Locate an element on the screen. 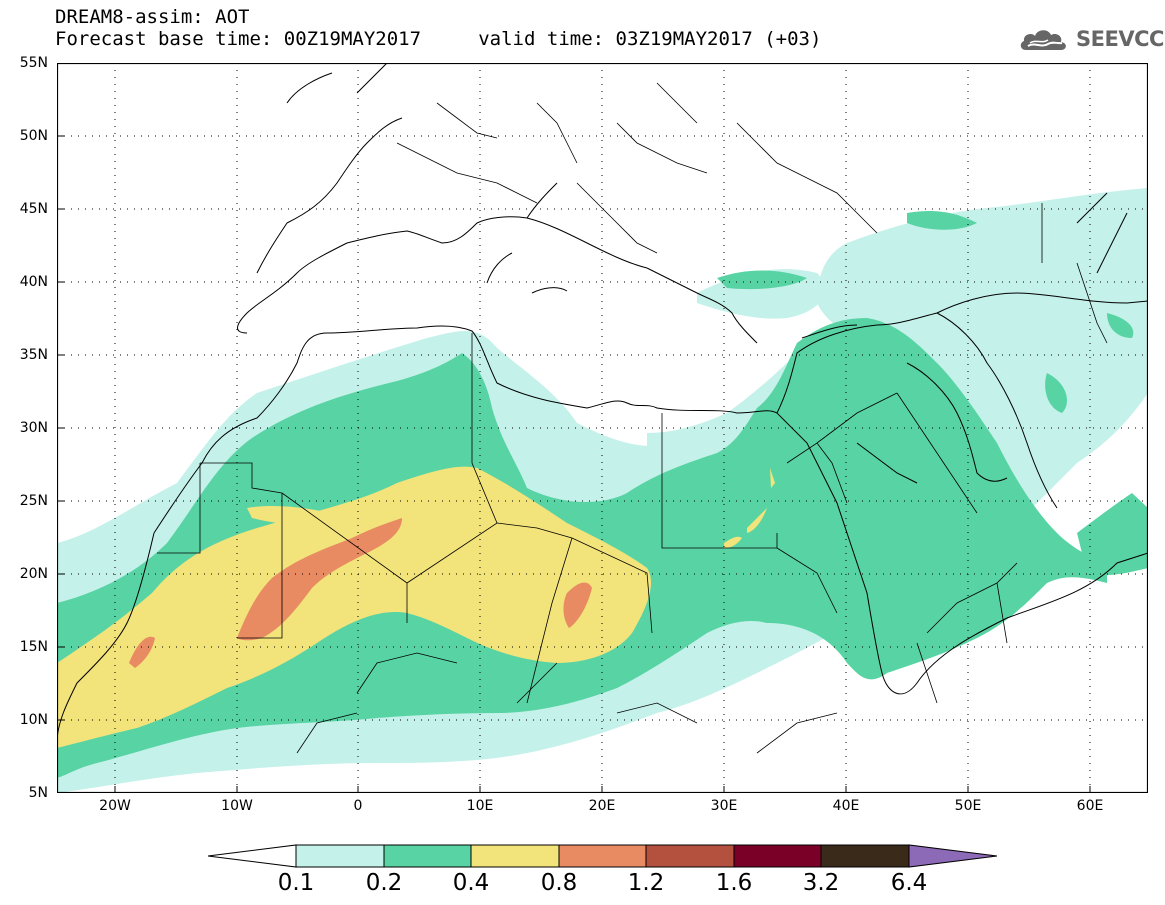 This screenshot has width=1165, height=905. lat-label: 55N is located at coordinates (33, 63).